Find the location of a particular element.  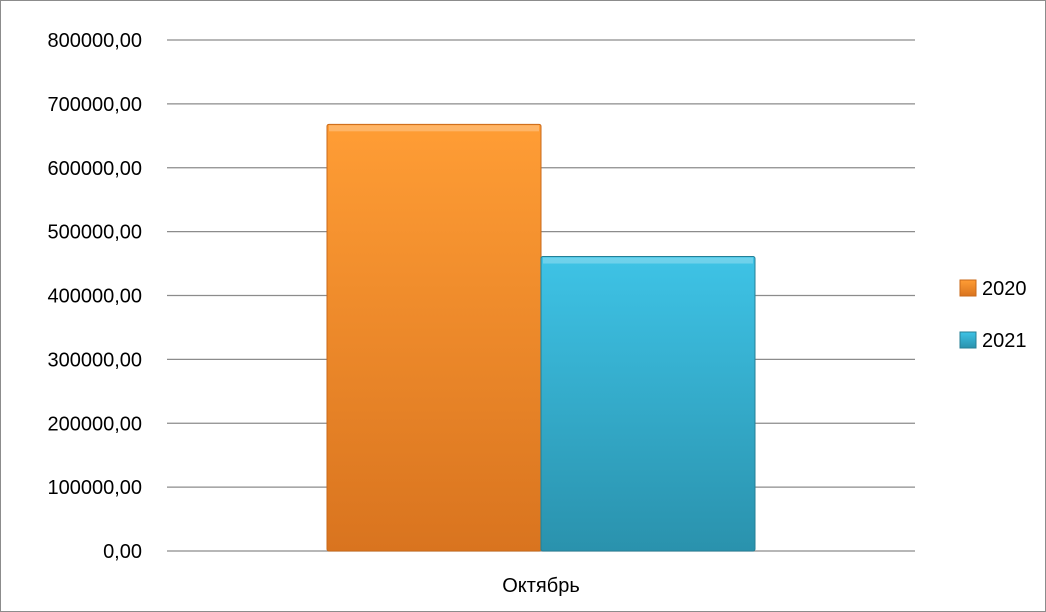

x-axis-ticks: Октябрь is located at coordinates (541, 586).